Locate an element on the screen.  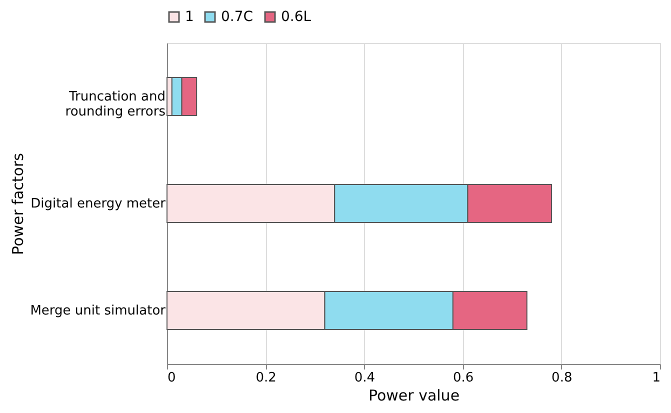
y-axis-title: Power factors is located at coordinates (18, 203).